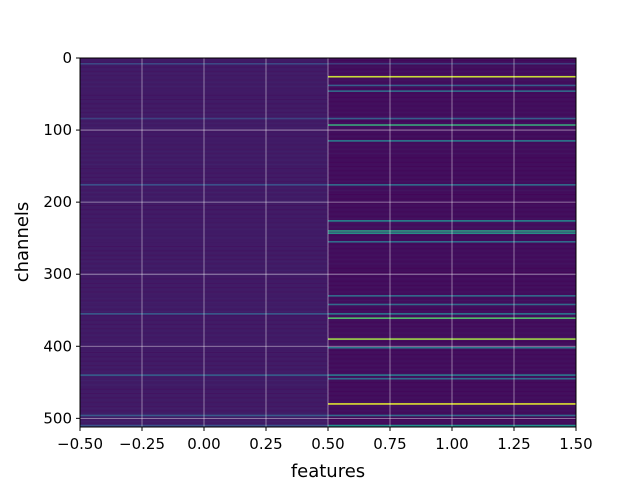  I want to click on x-axis-ticks: −0.50 −0.25 0.00 0.25 0.50 0.75 1.00 1.25 1.50, so click(325, 440).